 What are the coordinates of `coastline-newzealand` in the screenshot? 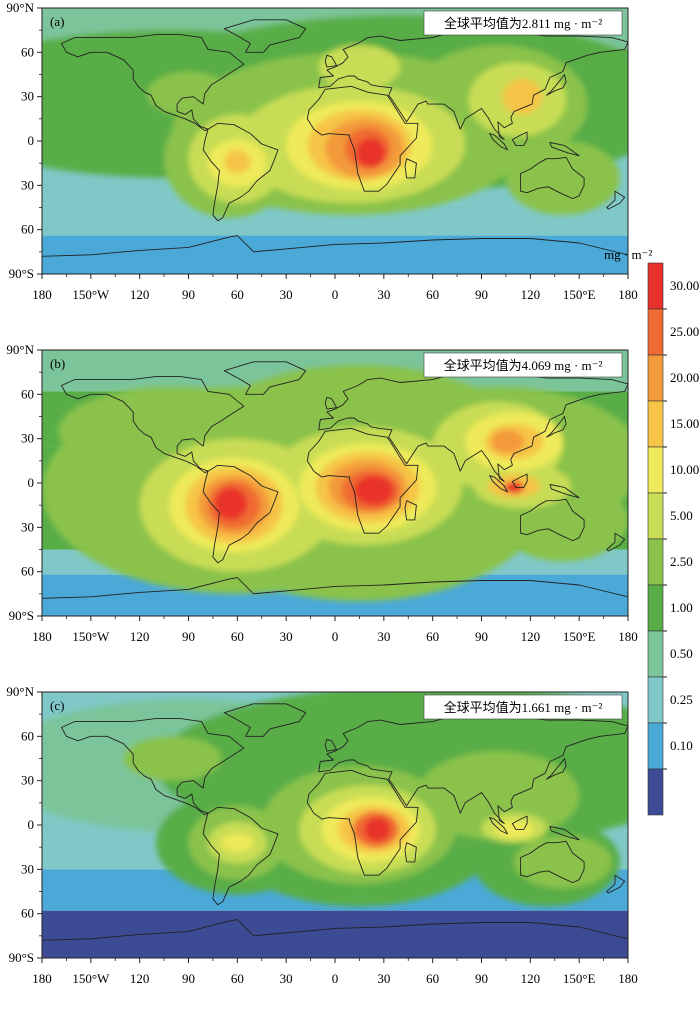 It's located at (616, 200).